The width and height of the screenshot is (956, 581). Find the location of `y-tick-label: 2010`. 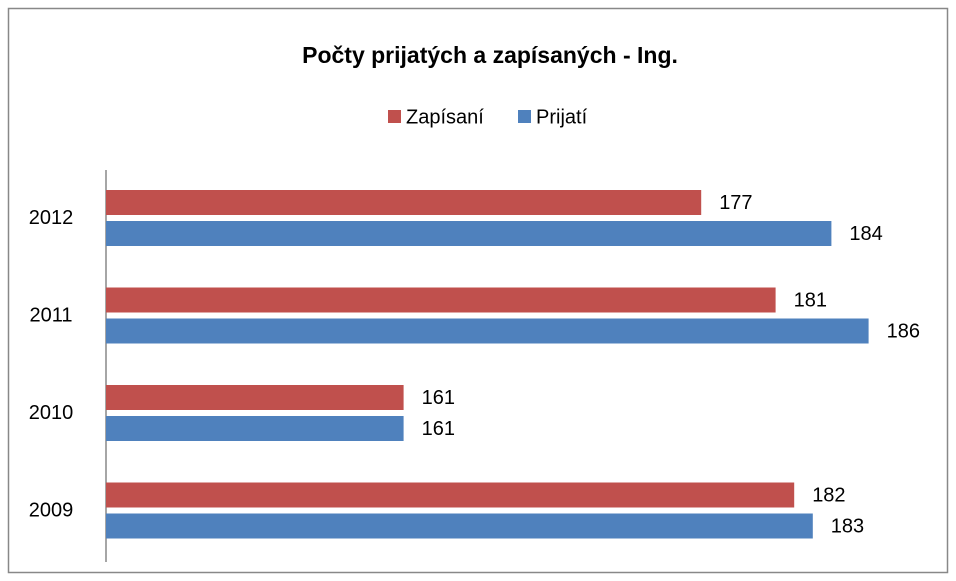

y-tick-label: 2010 is located at coordinates (51, 413).